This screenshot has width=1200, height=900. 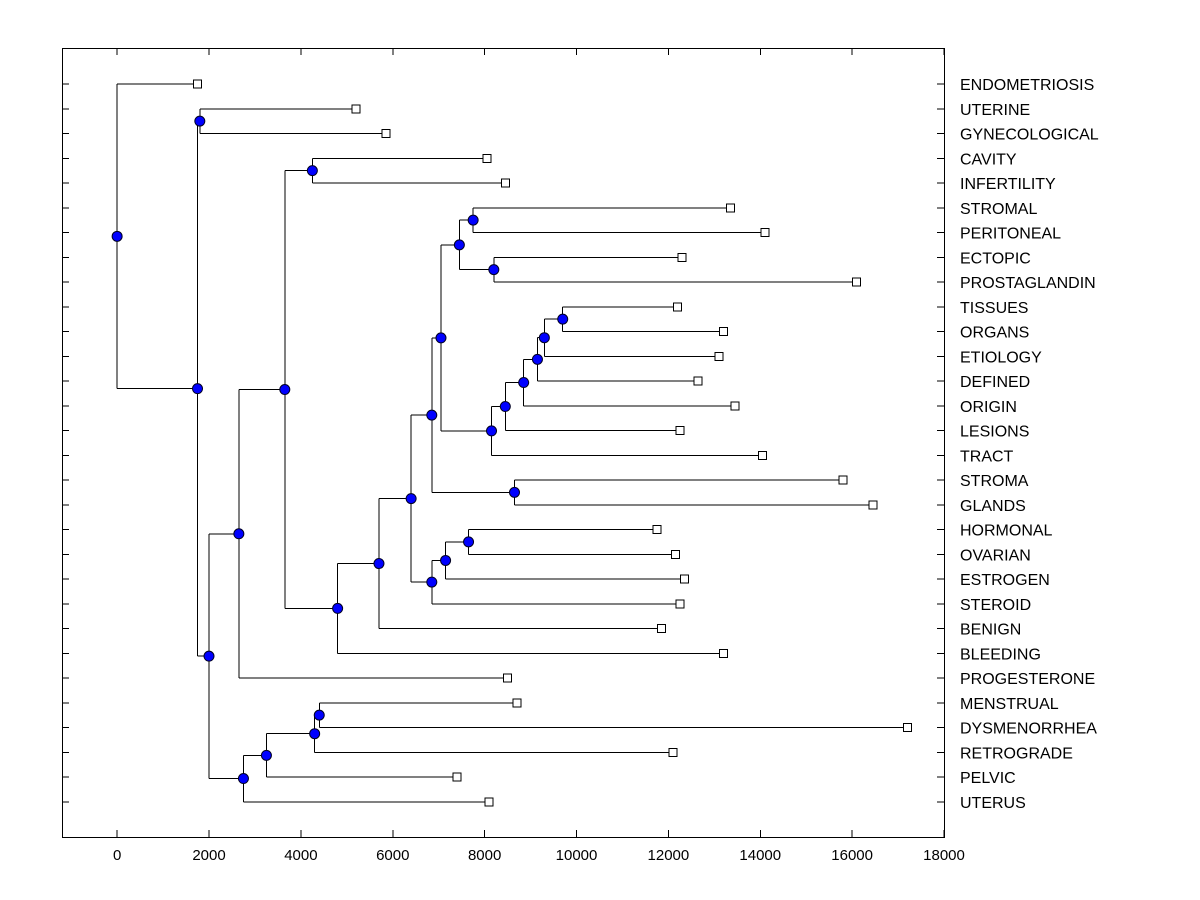 I want to click on x-tick-label-6000: 6000, so click(x=392, y=855).